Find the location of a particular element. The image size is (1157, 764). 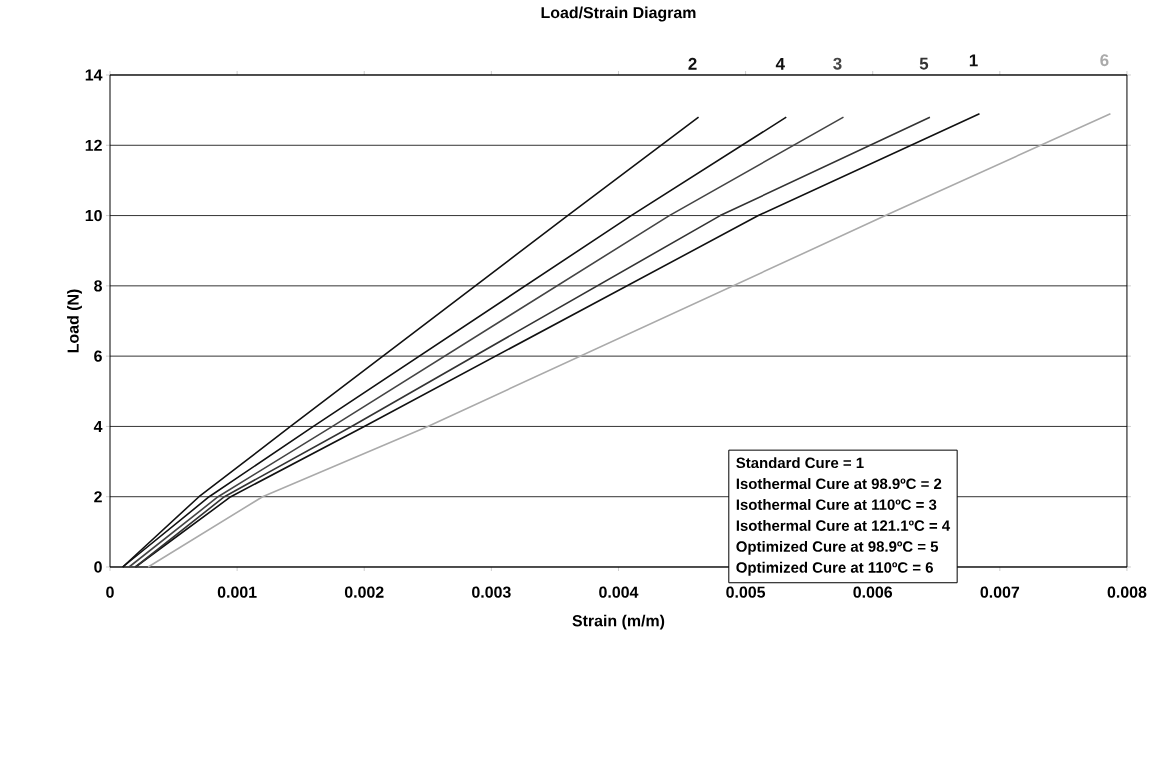

x-tick-label: 0.004 is located at coordinates (619, 592).